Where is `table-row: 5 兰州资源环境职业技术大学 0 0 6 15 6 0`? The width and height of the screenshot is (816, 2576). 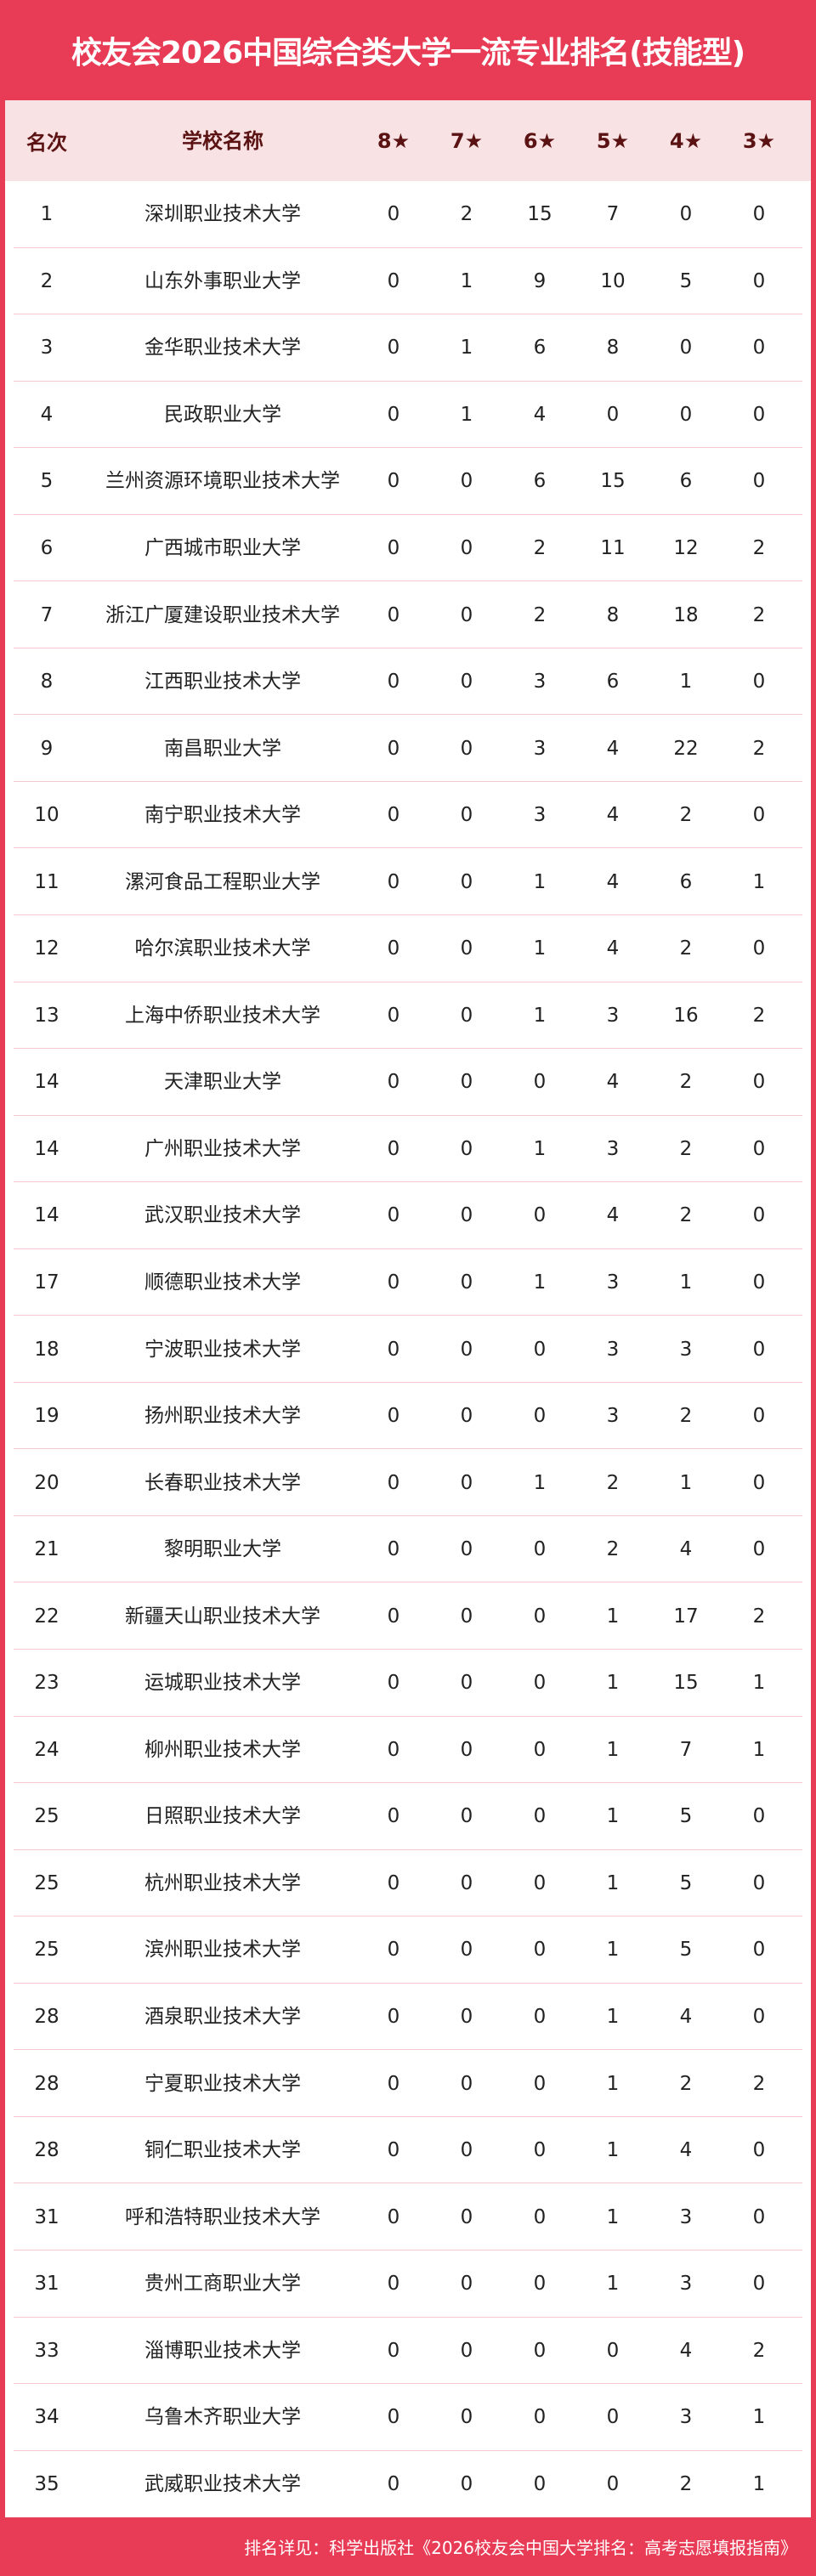
table-row: 5 兰州资源环境职业技术大学 0 0 6 15 6 0 is located at coordinates (408, 481).